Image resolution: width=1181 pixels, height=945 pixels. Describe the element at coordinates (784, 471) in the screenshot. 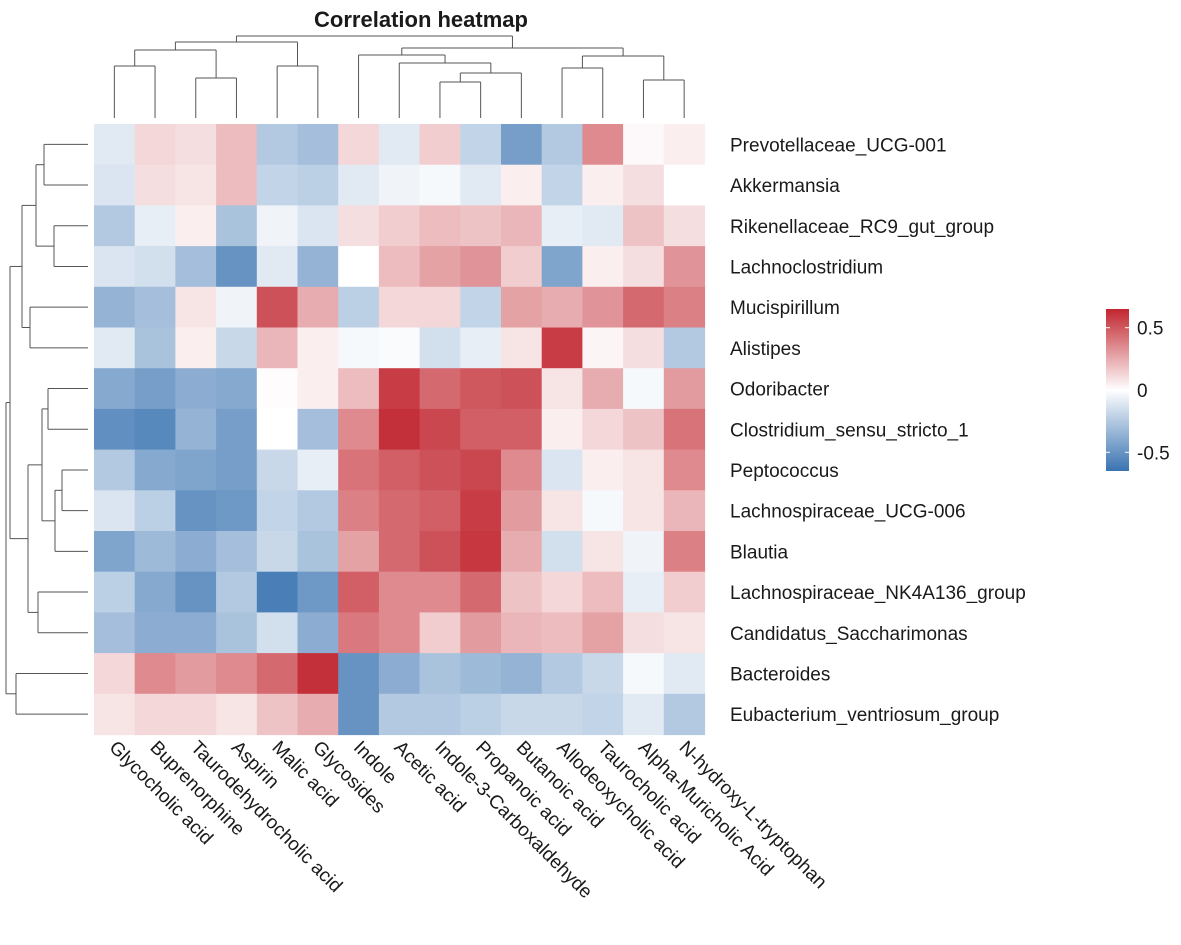

I see `row-label: Peptococcus` at that location.